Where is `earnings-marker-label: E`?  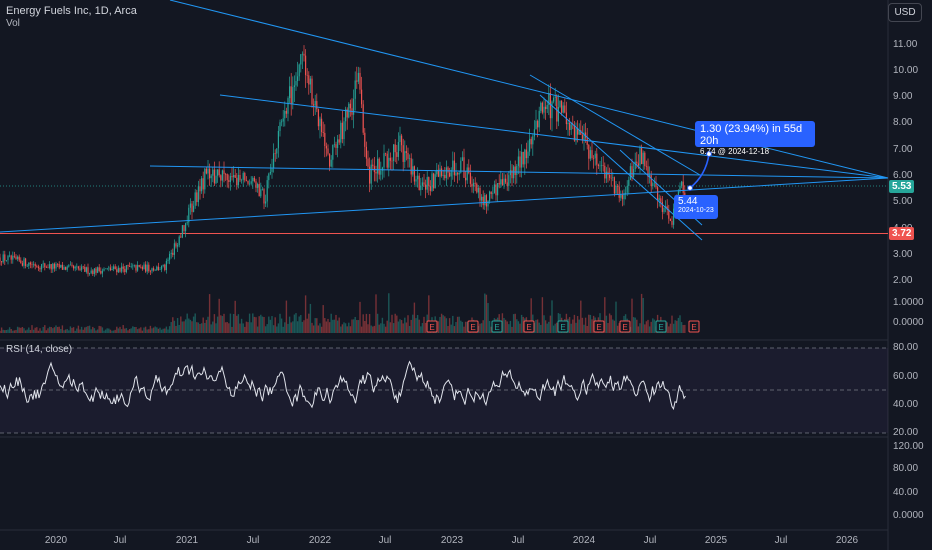
earnings-marker-label: E is located at coordinates (496, 327).